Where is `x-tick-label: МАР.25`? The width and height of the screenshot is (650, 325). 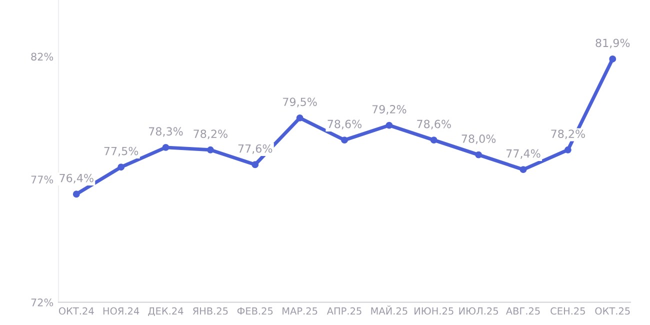
x-tick-label: МАР.25 is located at coordinates (300, 311).